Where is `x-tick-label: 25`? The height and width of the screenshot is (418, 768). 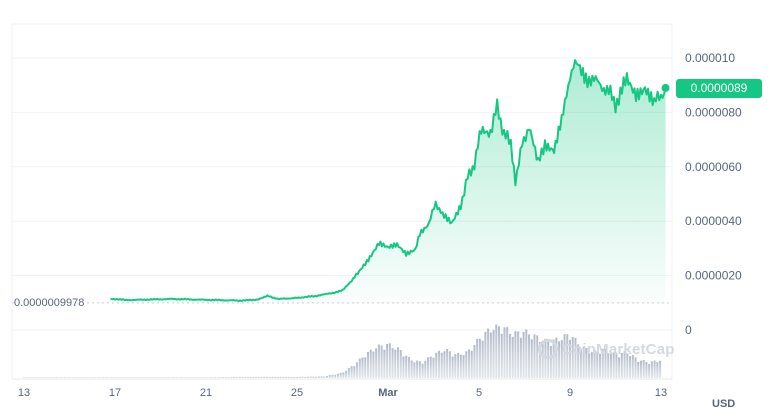 x-tick-label: 25 is located at coordinates (297, 393).